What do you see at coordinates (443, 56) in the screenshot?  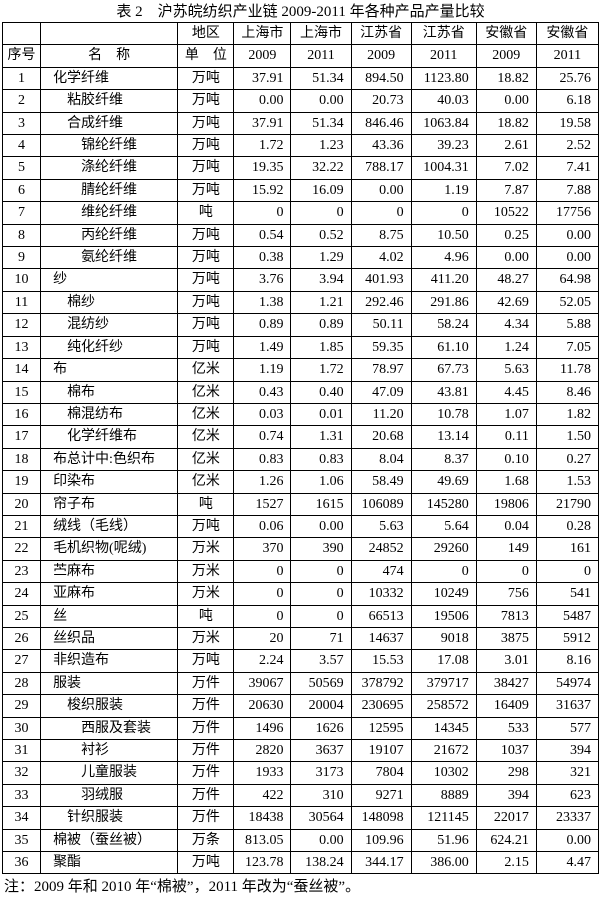 I see `header-year: 2011` at bounding box center [443, 56].